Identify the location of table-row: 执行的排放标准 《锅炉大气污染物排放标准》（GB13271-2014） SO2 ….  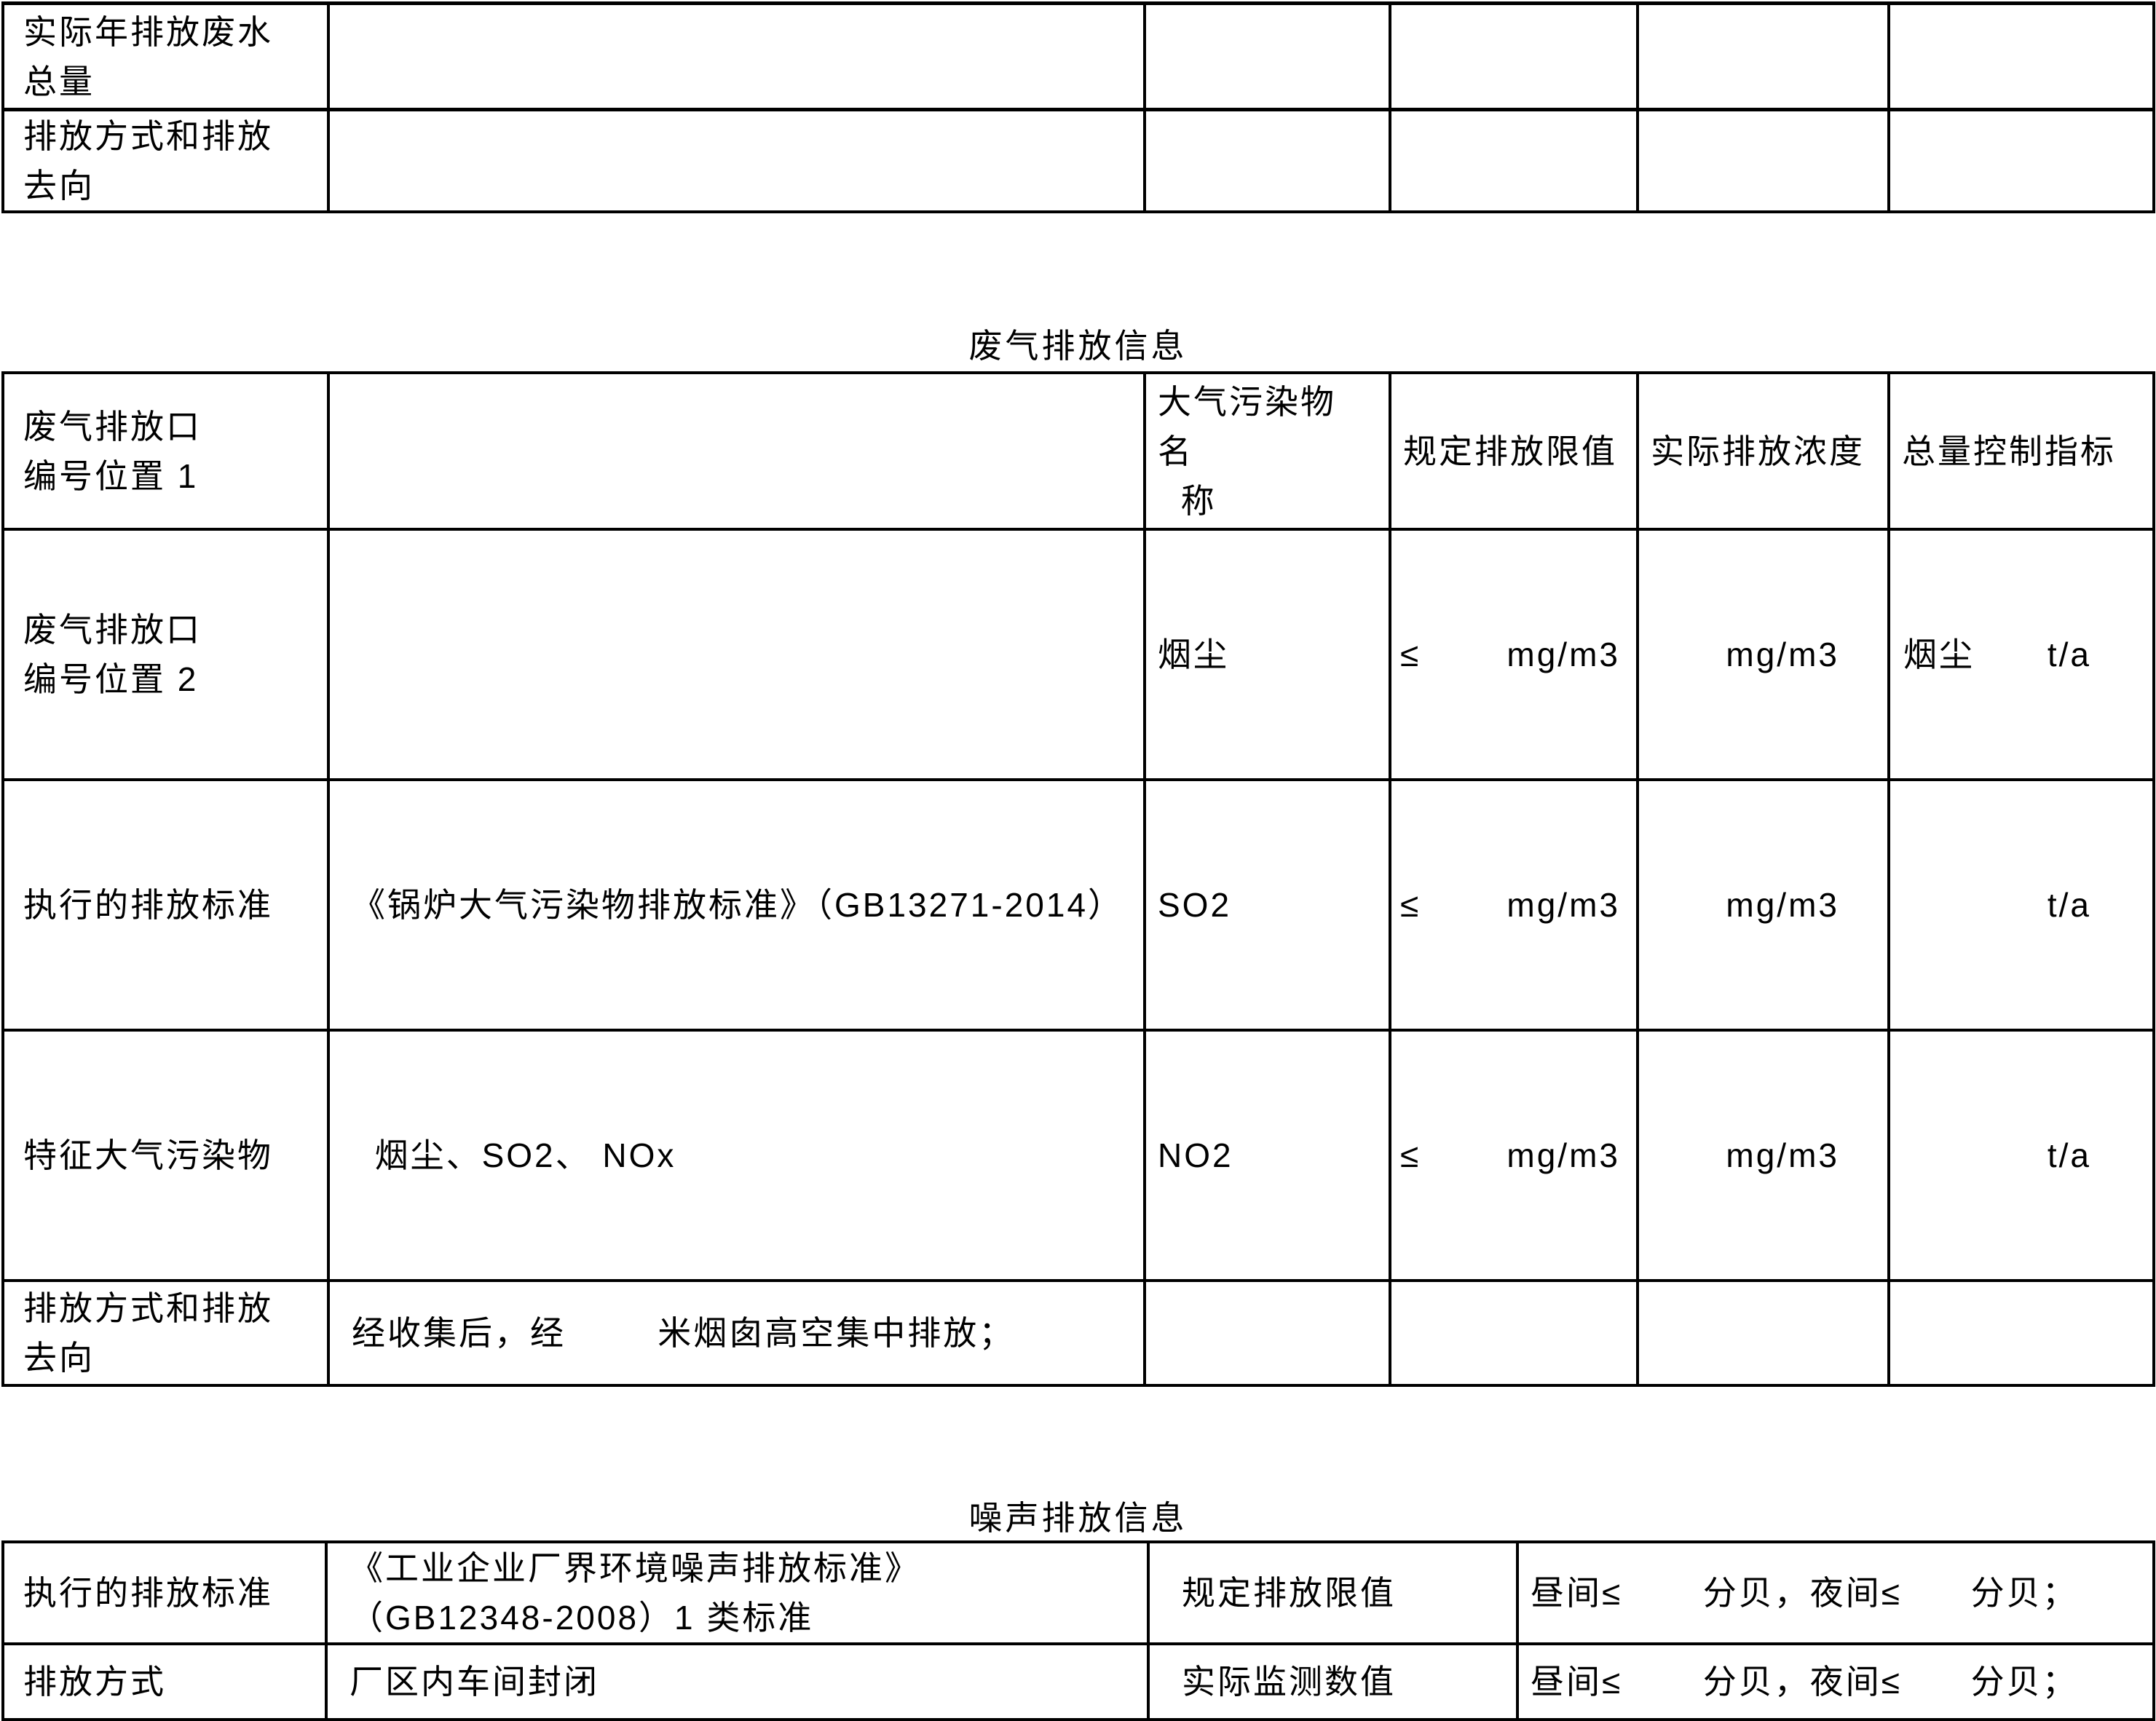
(1078, 905).